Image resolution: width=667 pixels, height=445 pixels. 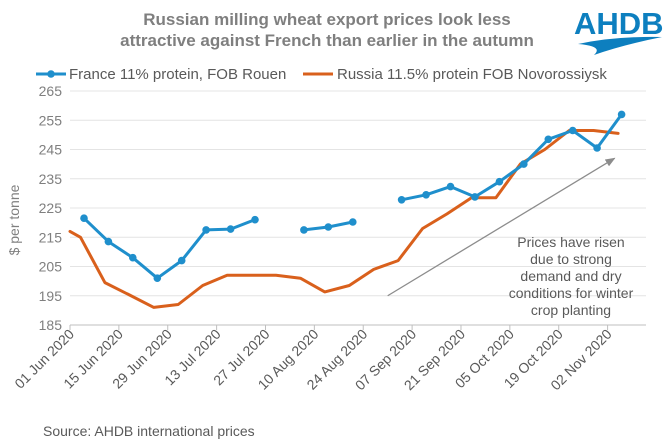 I want to click on legend-france-marker, so click(x=51, y=74).